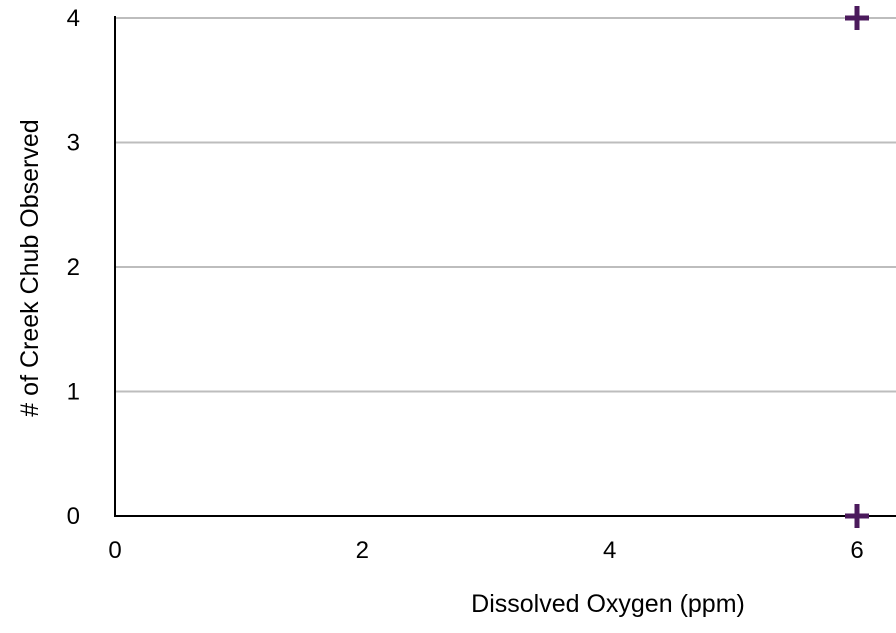  Describe the element at coordinates (485, 550) in the screenshot. I see `x-tick-labels: 0 2 4 6` at that location.